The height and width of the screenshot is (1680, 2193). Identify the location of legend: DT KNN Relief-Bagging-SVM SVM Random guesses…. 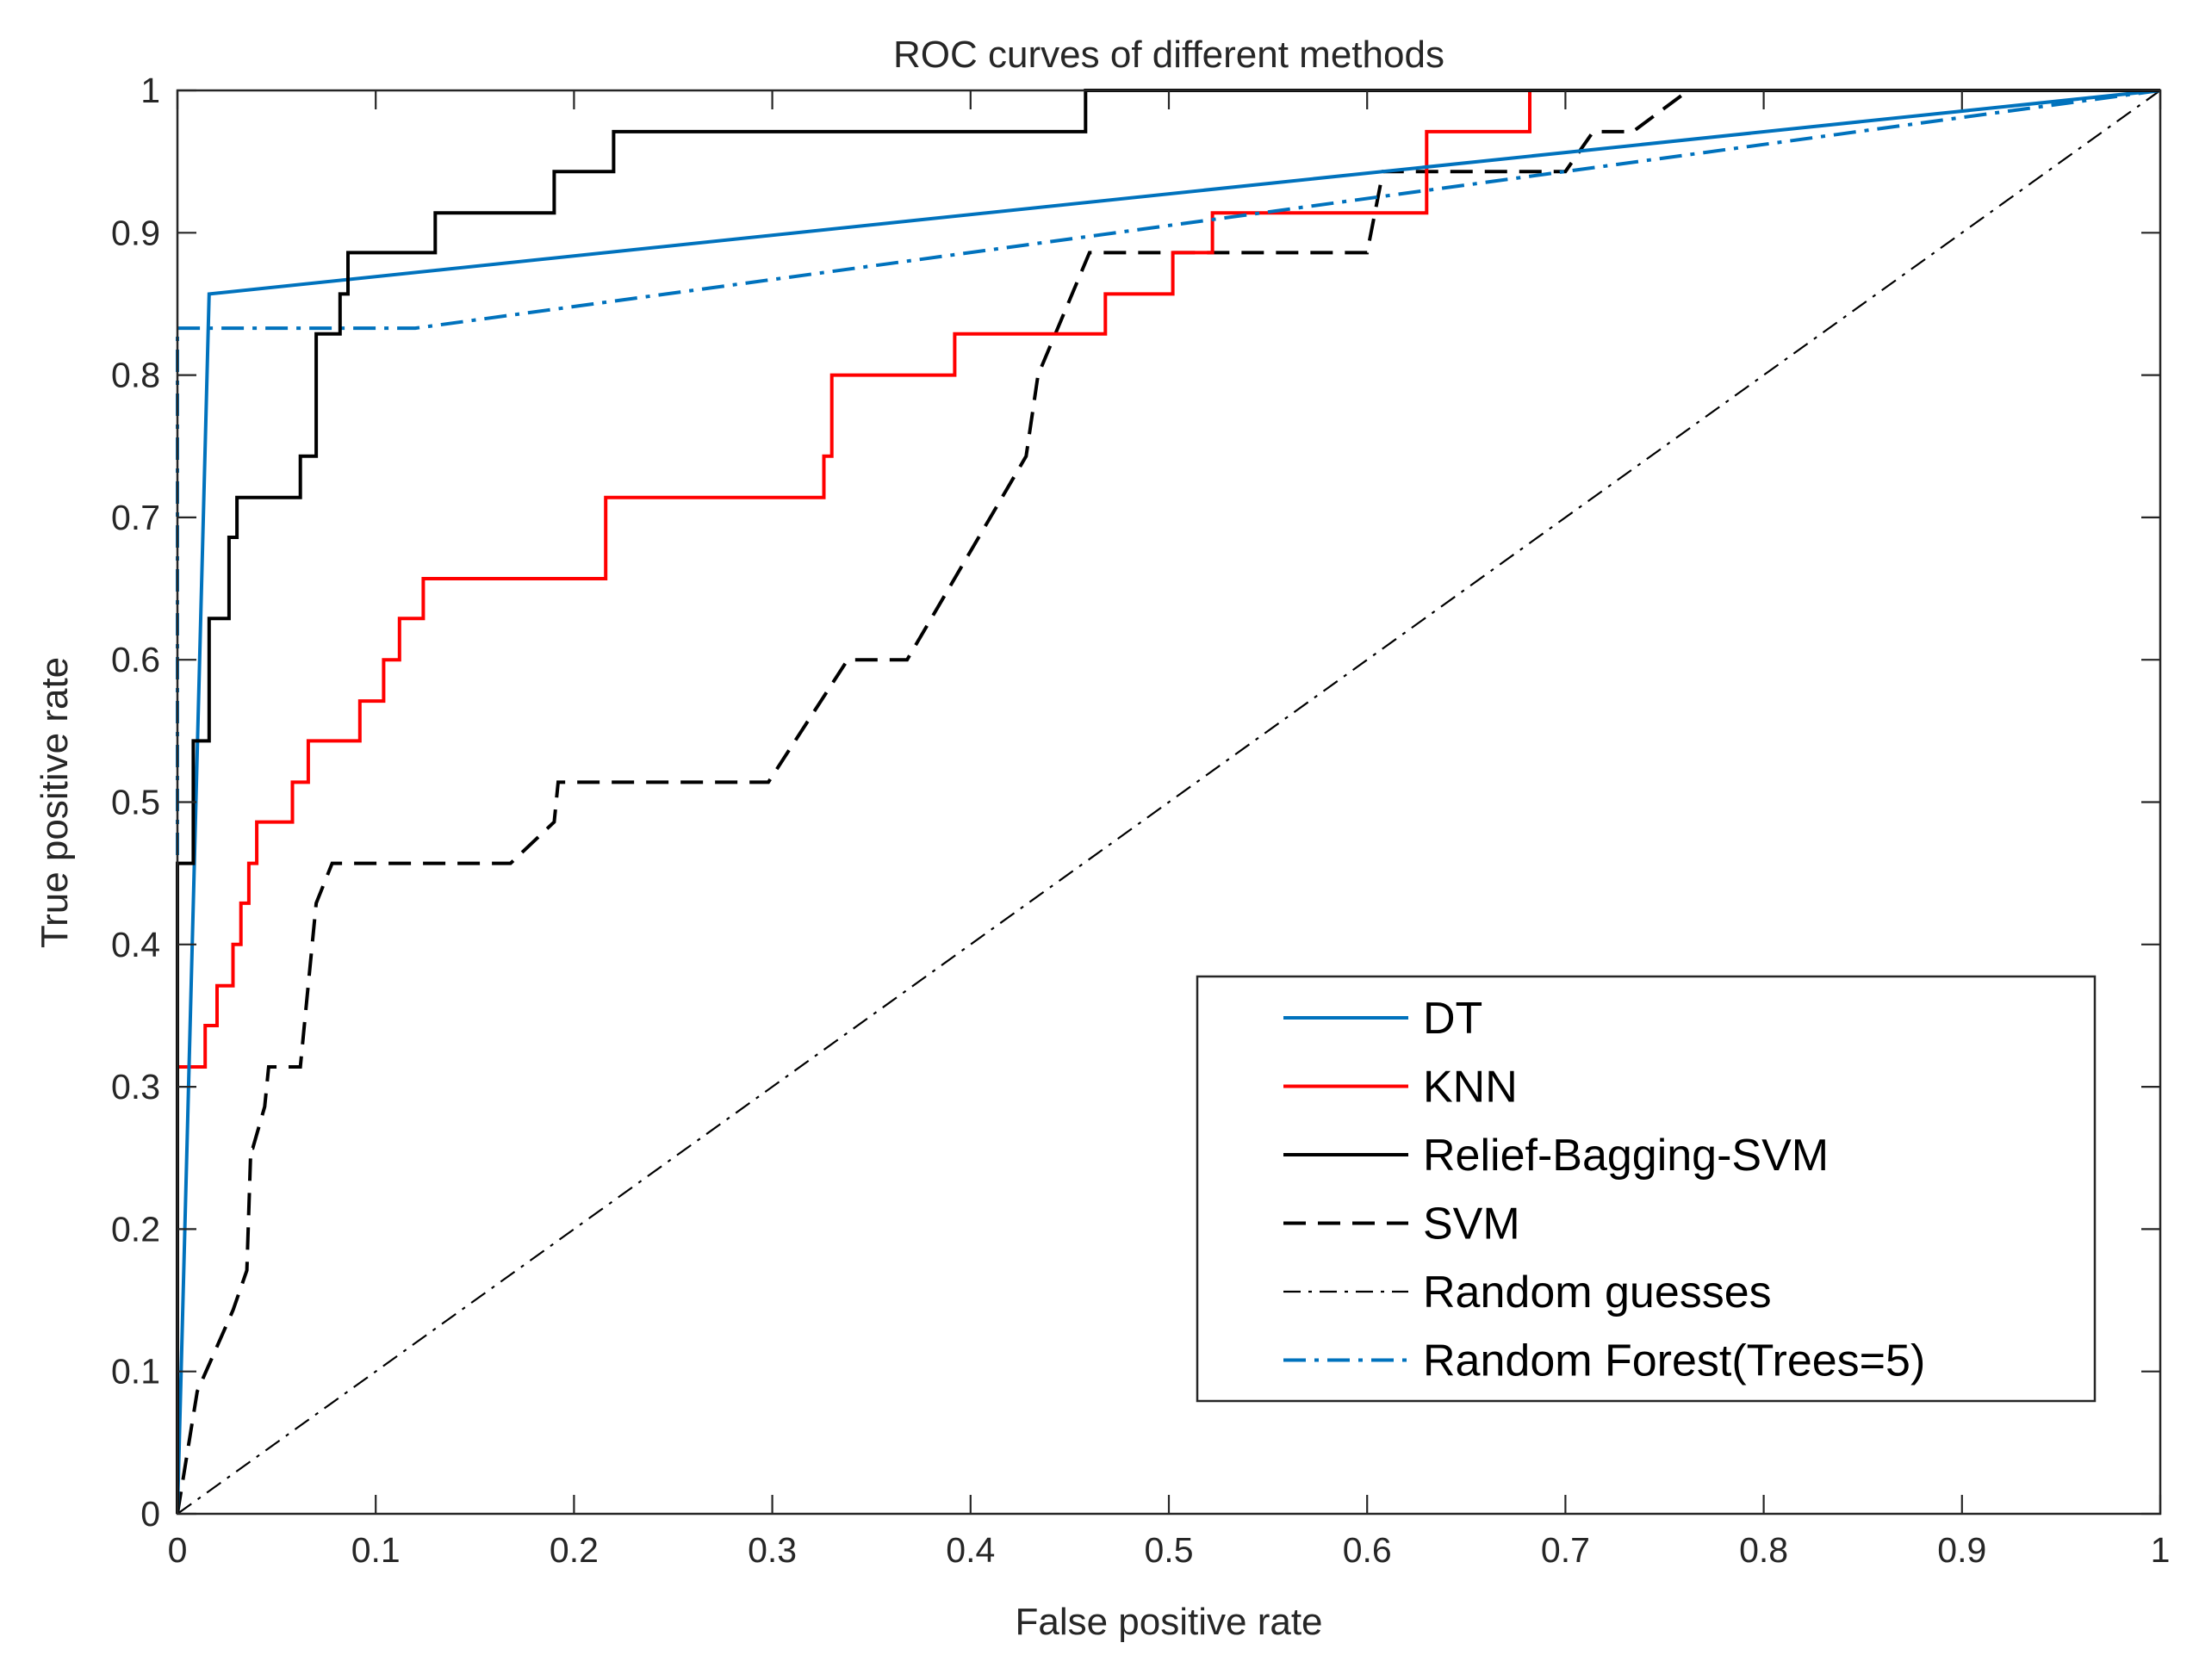
(1646, 1189).